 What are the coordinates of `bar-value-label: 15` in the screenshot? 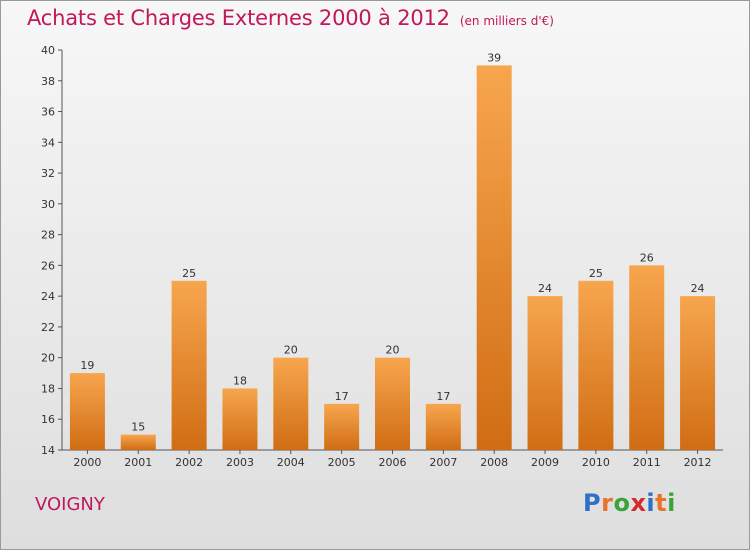 It's located at (138, 427).